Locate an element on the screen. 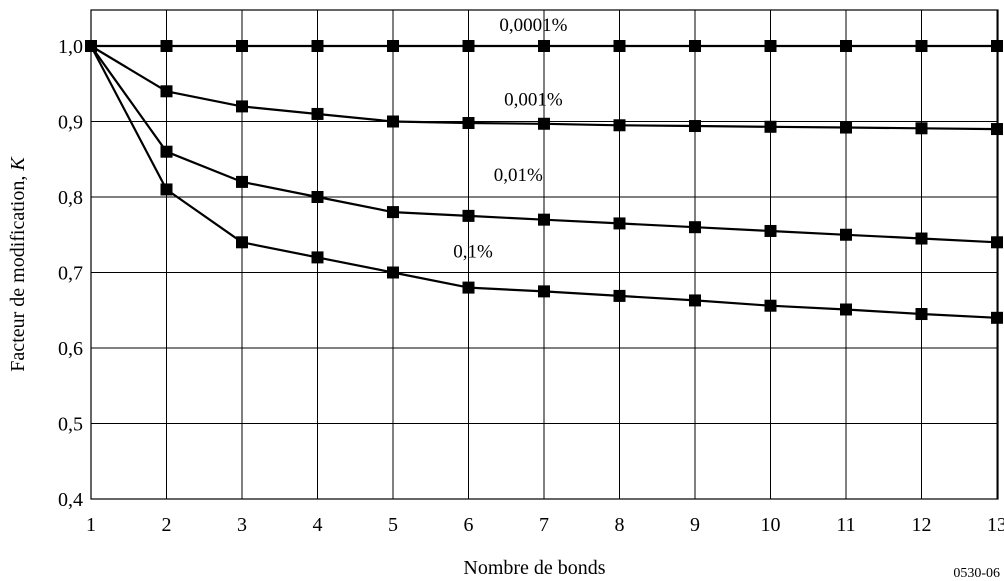 This screenshot has height=581, width=1004. x-tick-label: 13 is located at coordinates (995, 525).